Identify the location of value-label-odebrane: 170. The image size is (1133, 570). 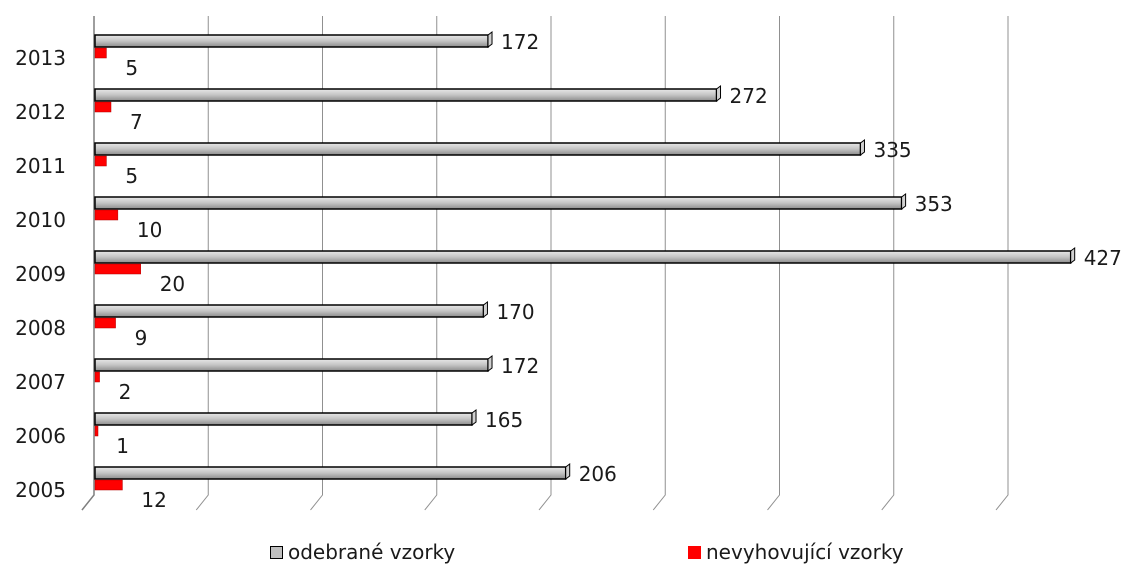
(515, 312).